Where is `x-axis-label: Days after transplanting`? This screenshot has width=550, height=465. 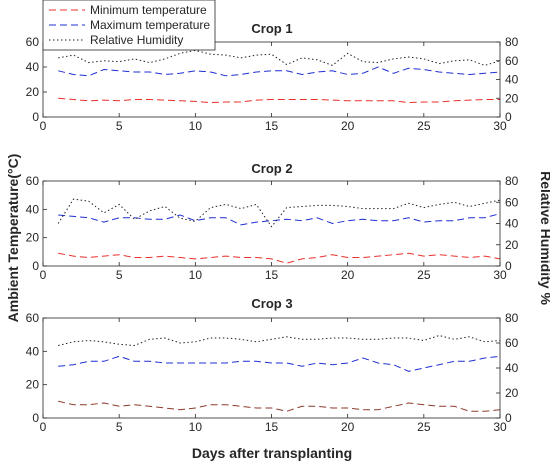
x-axis-label: Days after transplanting is located at coordinates (272, 453).